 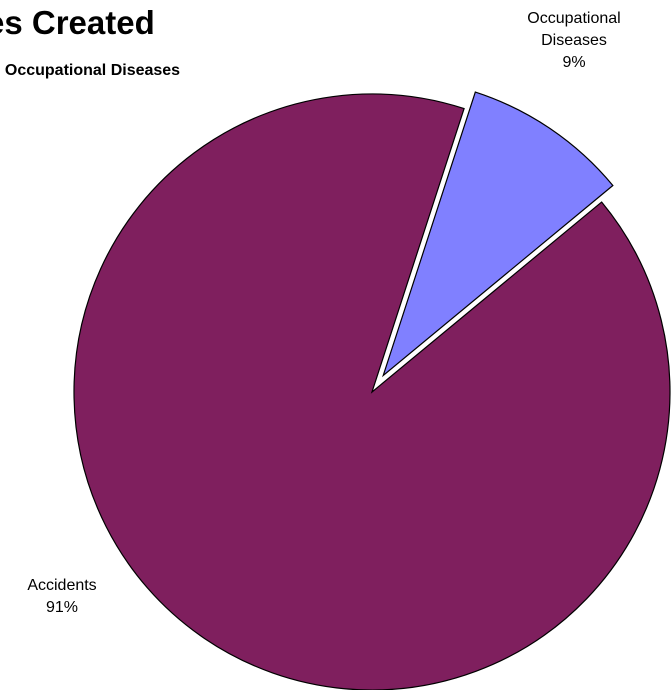 What do you see at coordinates (61, 596) in the screenshot?
I see `slice-label-accidents: Accidents 91%` at bounding box center [61, 596].